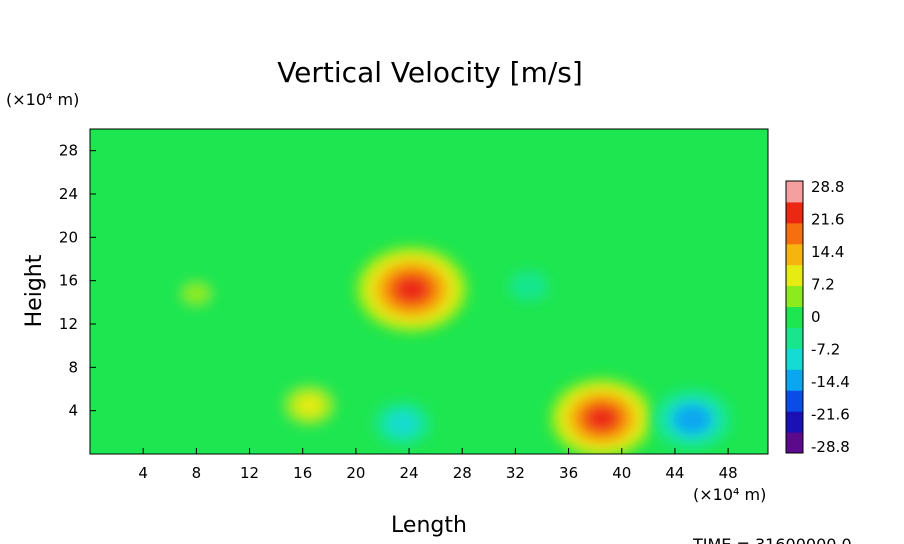 The image size is (904, 544). Describe the element at coordinates (429, 525) in the screenshot. I see `x-axis-label: Length` at that location.